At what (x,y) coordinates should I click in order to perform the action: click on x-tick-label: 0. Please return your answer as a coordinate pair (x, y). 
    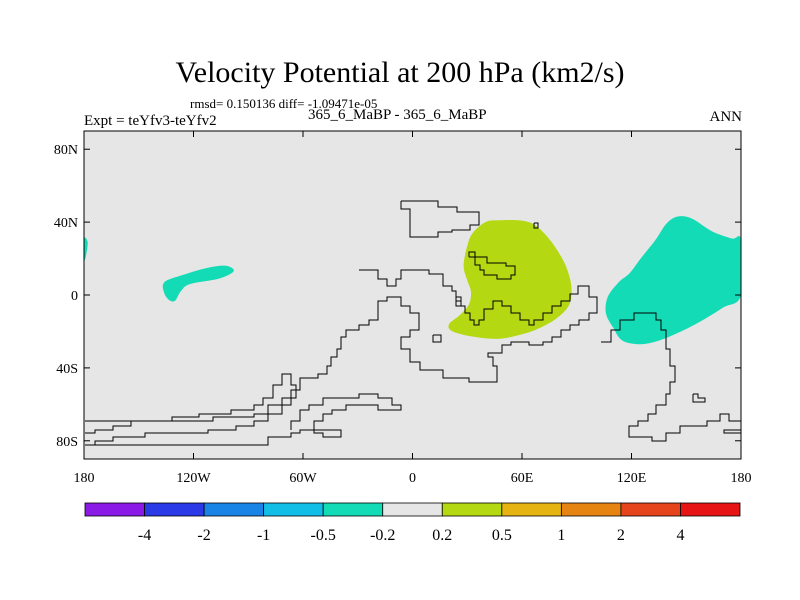
    Looking at the image, I should click on (412, 478).